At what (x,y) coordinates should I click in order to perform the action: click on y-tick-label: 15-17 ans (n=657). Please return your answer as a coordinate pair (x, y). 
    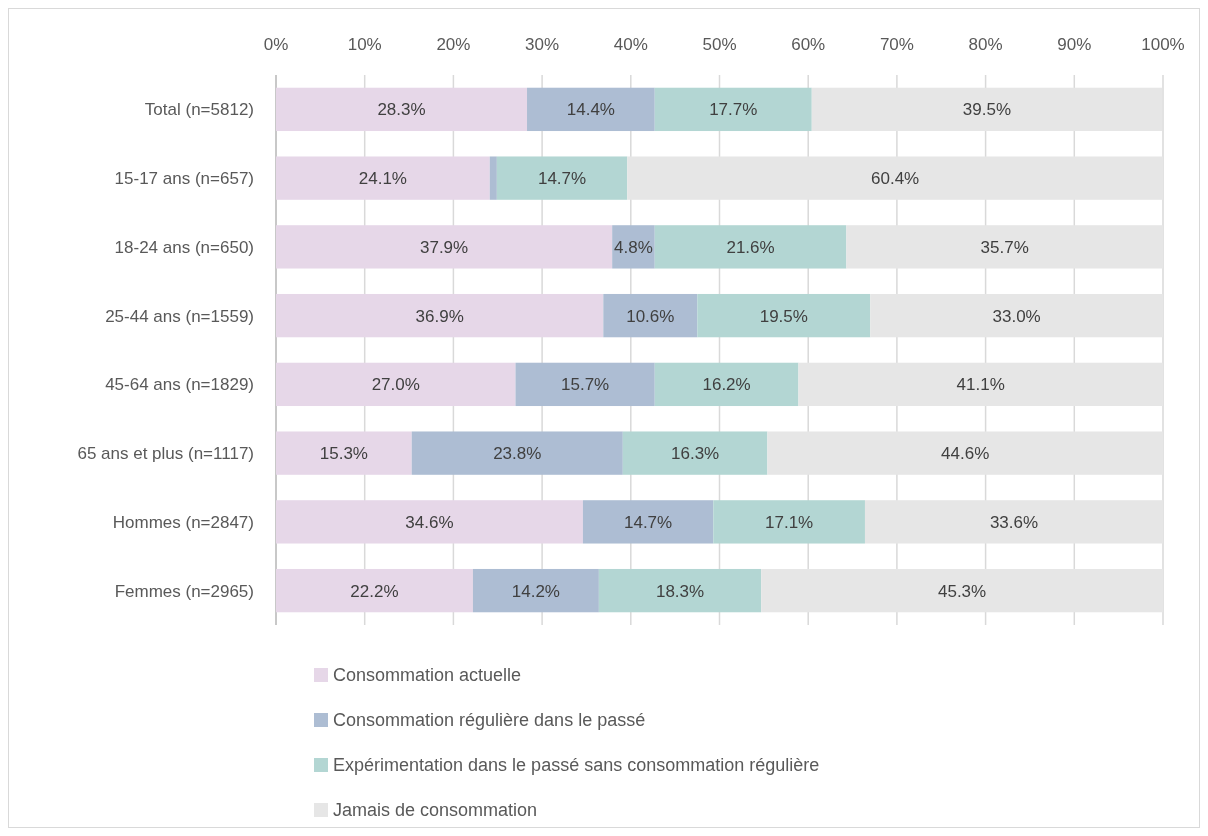
    Looking at the image, I should click on (184, 179).